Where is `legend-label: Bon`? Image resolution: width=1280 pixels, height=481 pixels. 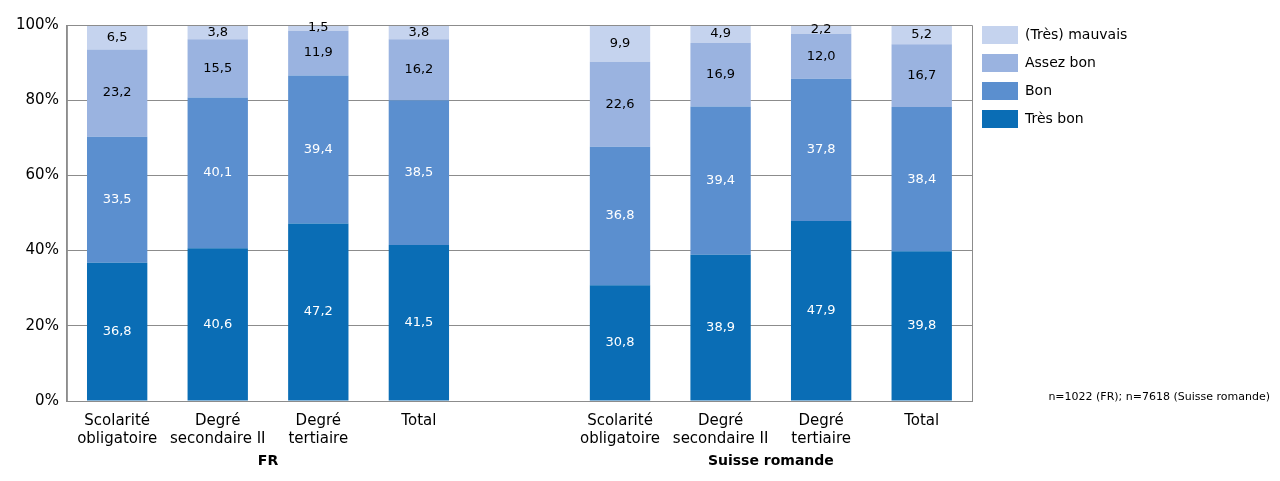 legend-label: Bon is located at coordinates (1039, 89).